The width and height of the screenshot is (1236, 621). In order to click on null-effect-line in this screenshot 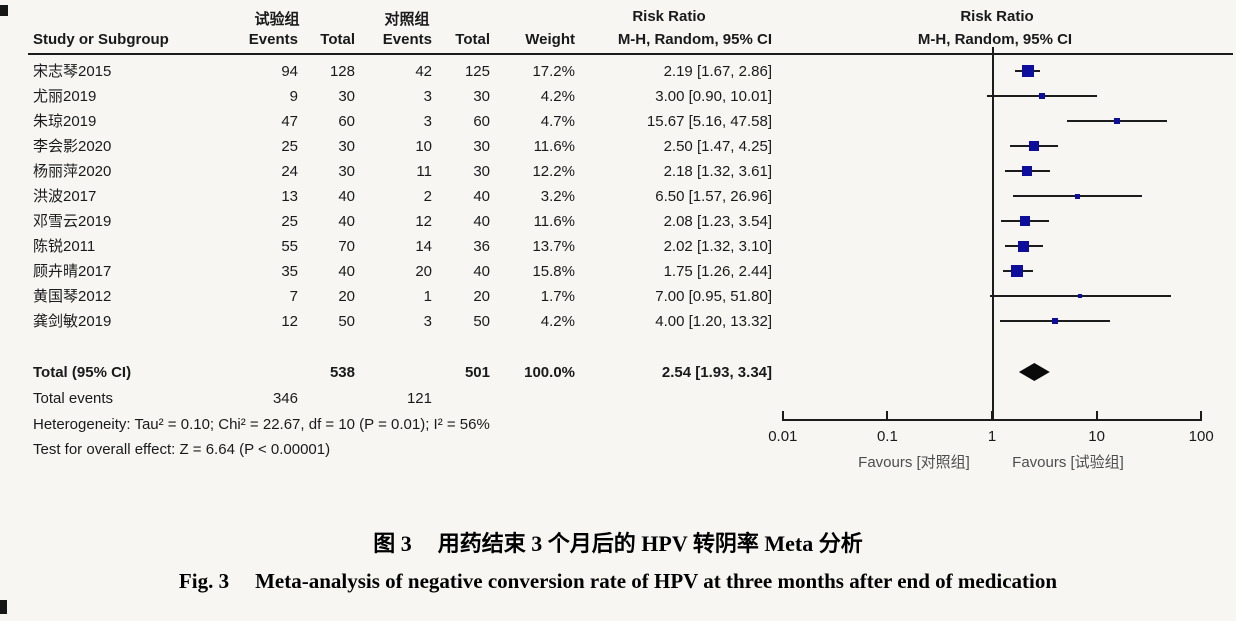, I will do `click(993, 233)`.